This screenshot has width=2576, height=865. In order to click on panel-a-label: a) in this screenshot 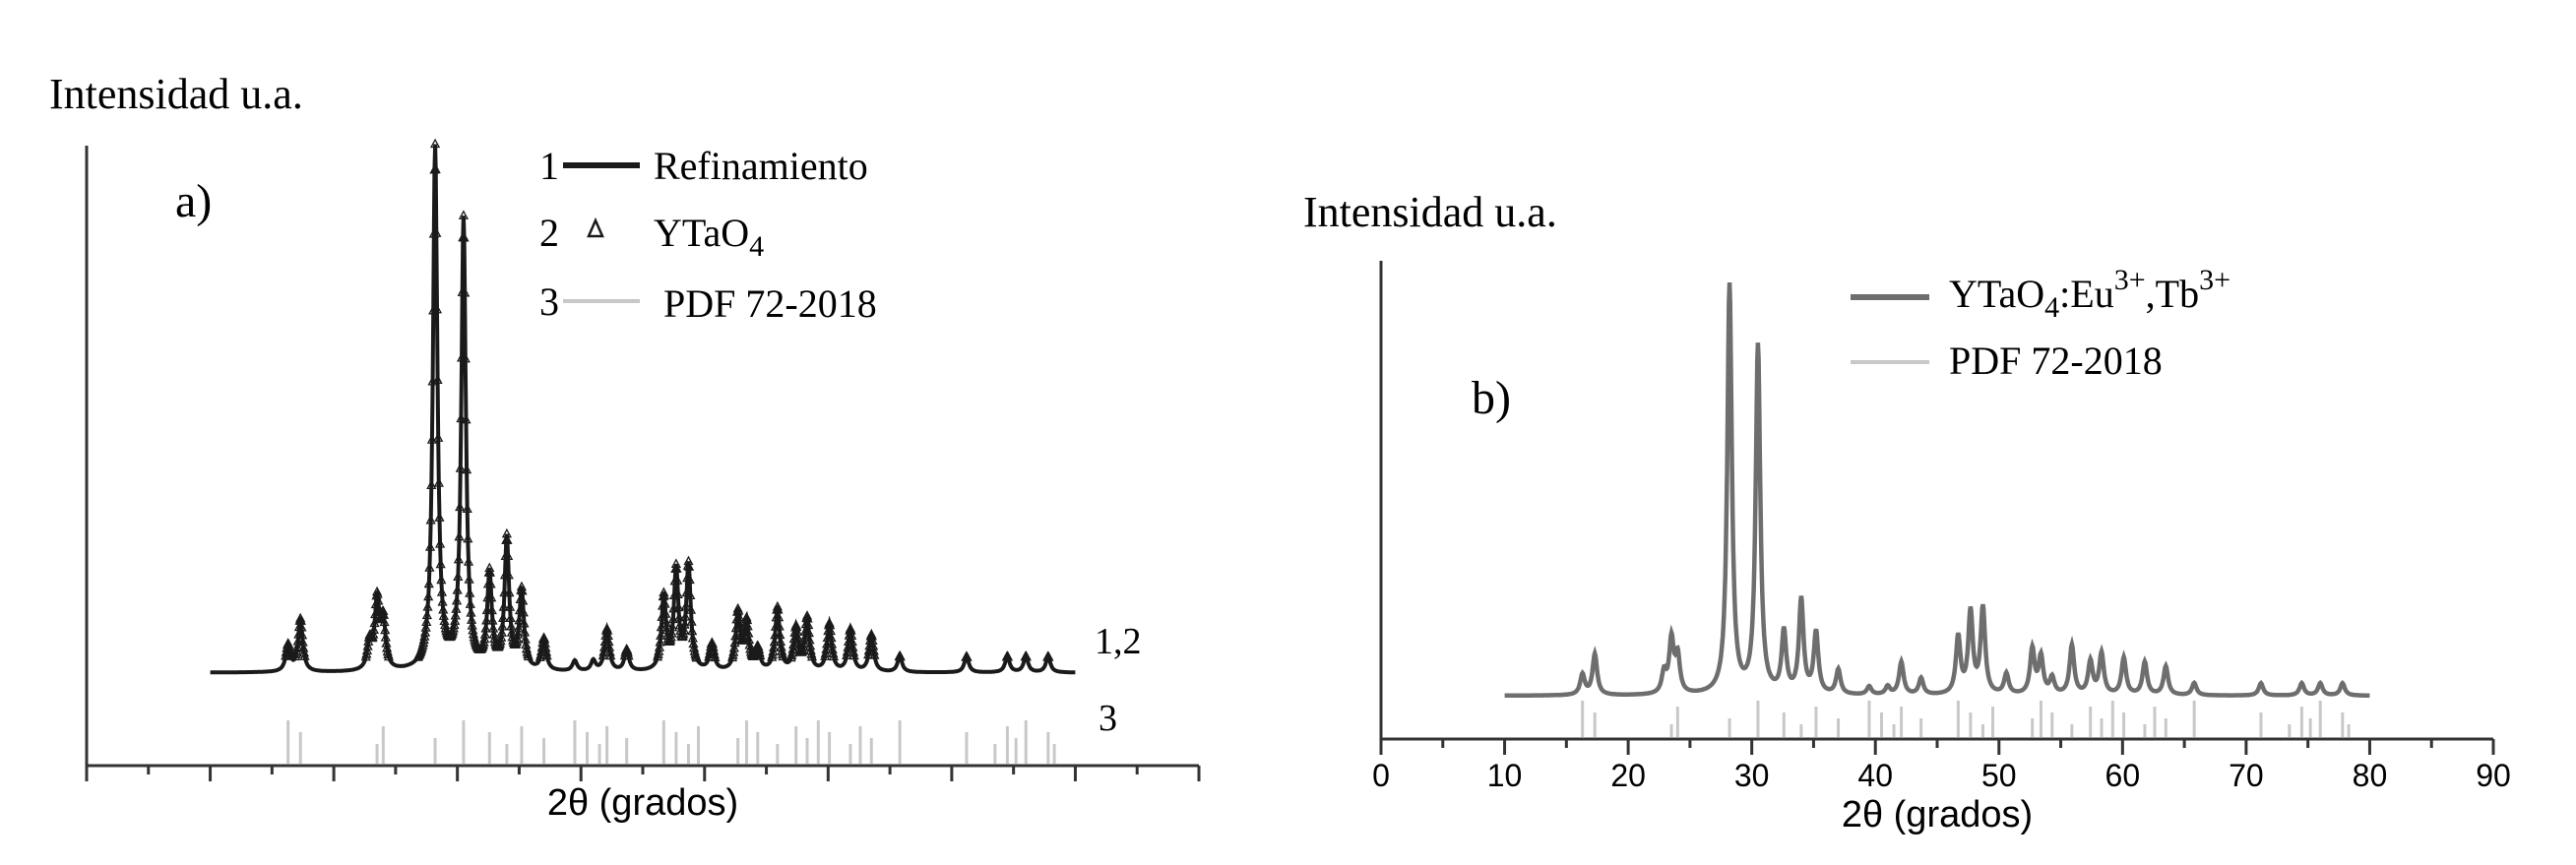, I will do `click(193, 201)`.